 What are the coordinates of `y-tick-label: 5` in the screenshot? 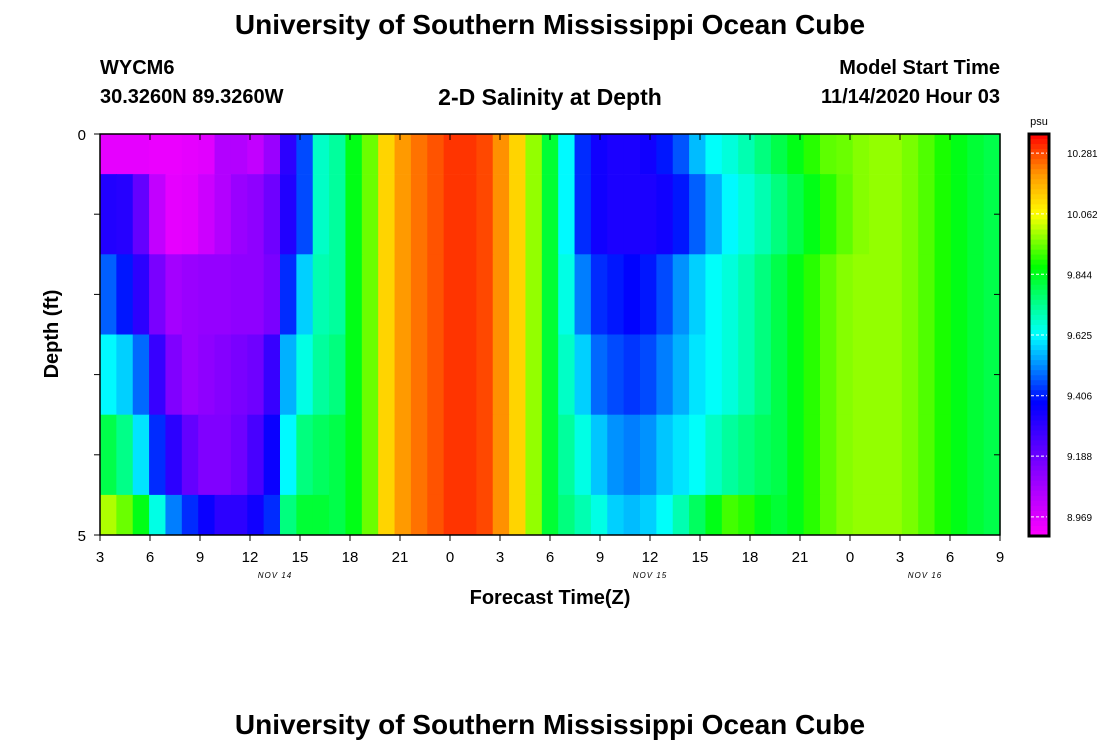 It's located at (82, 536).